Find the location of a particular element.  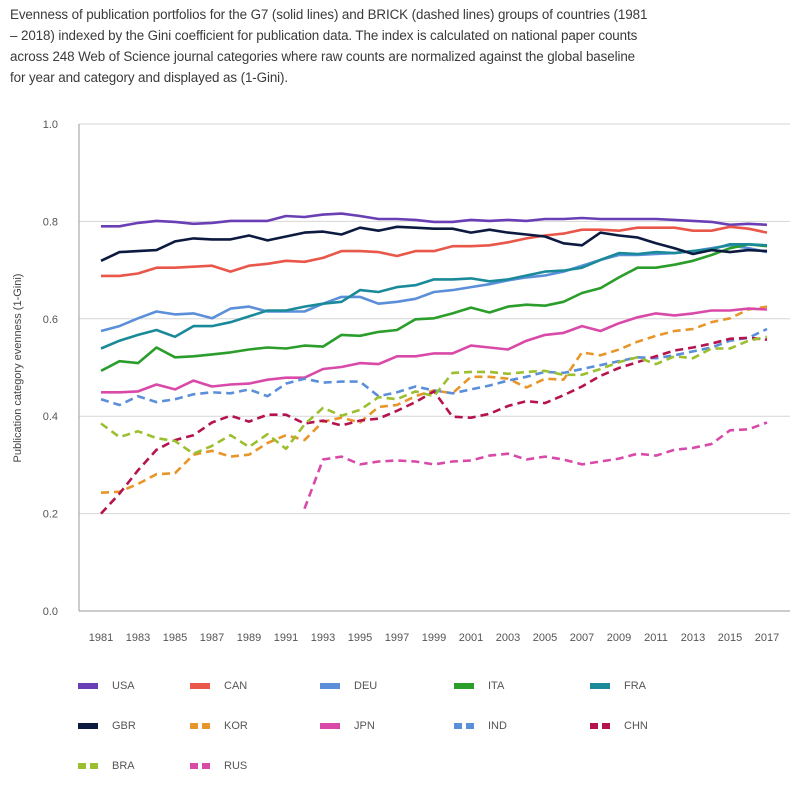

x-tick-label: 1993 is located at coordinates (323, 638).